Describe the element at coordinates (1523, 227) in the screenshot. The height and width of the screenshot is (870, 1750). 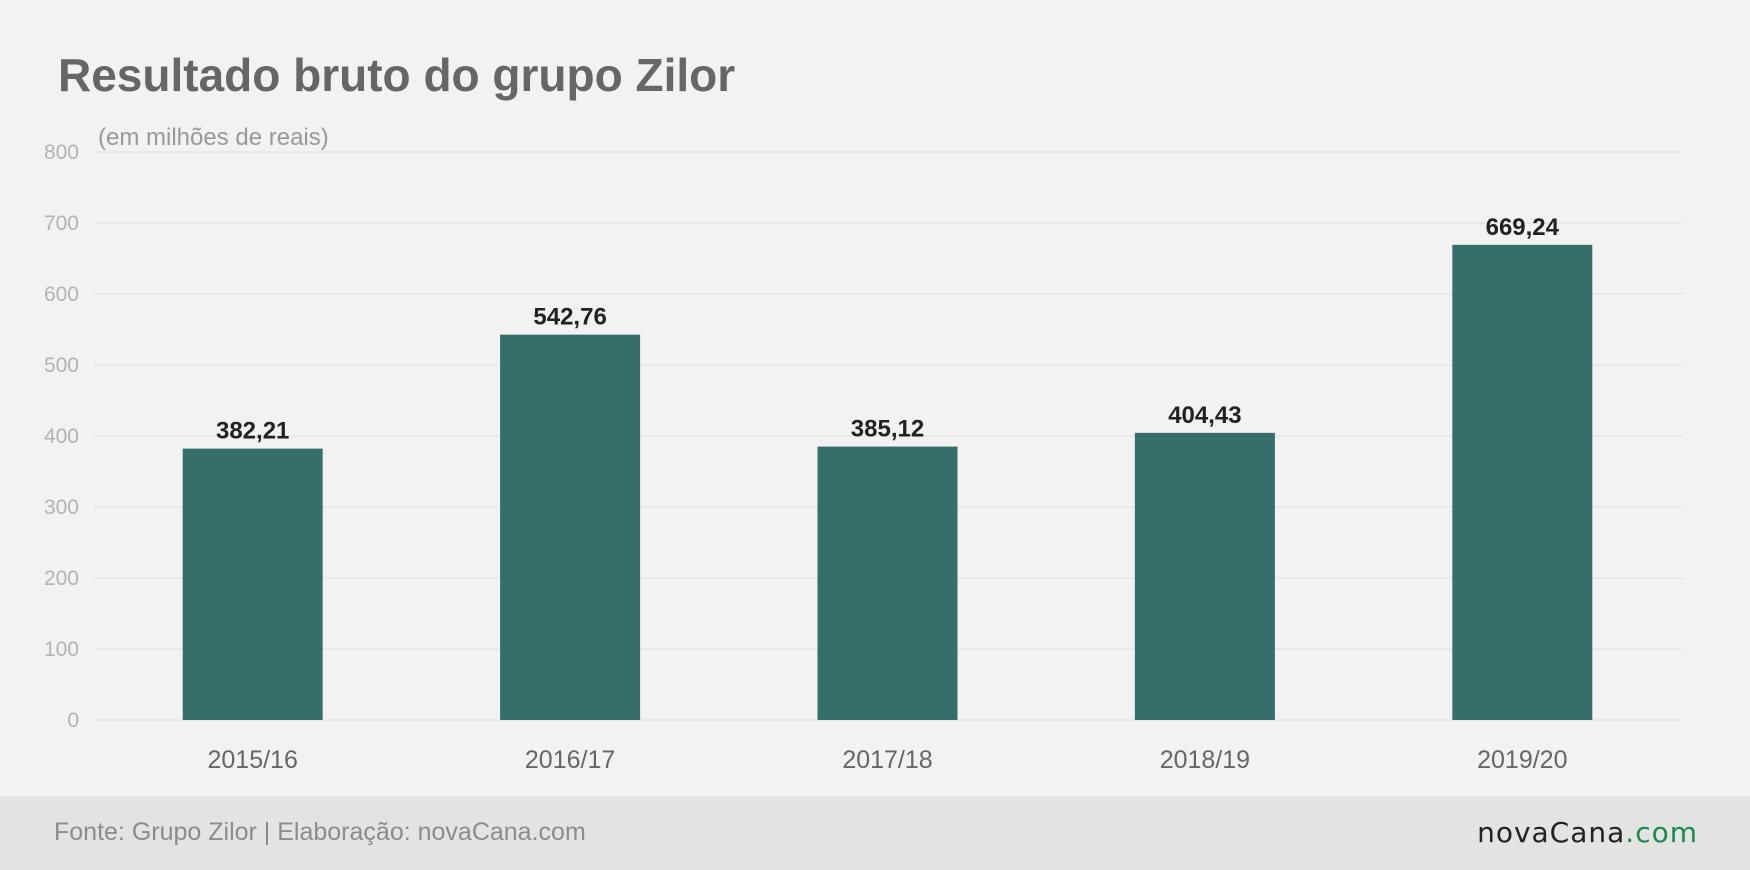
I see `data-label: 669,24` at that location.